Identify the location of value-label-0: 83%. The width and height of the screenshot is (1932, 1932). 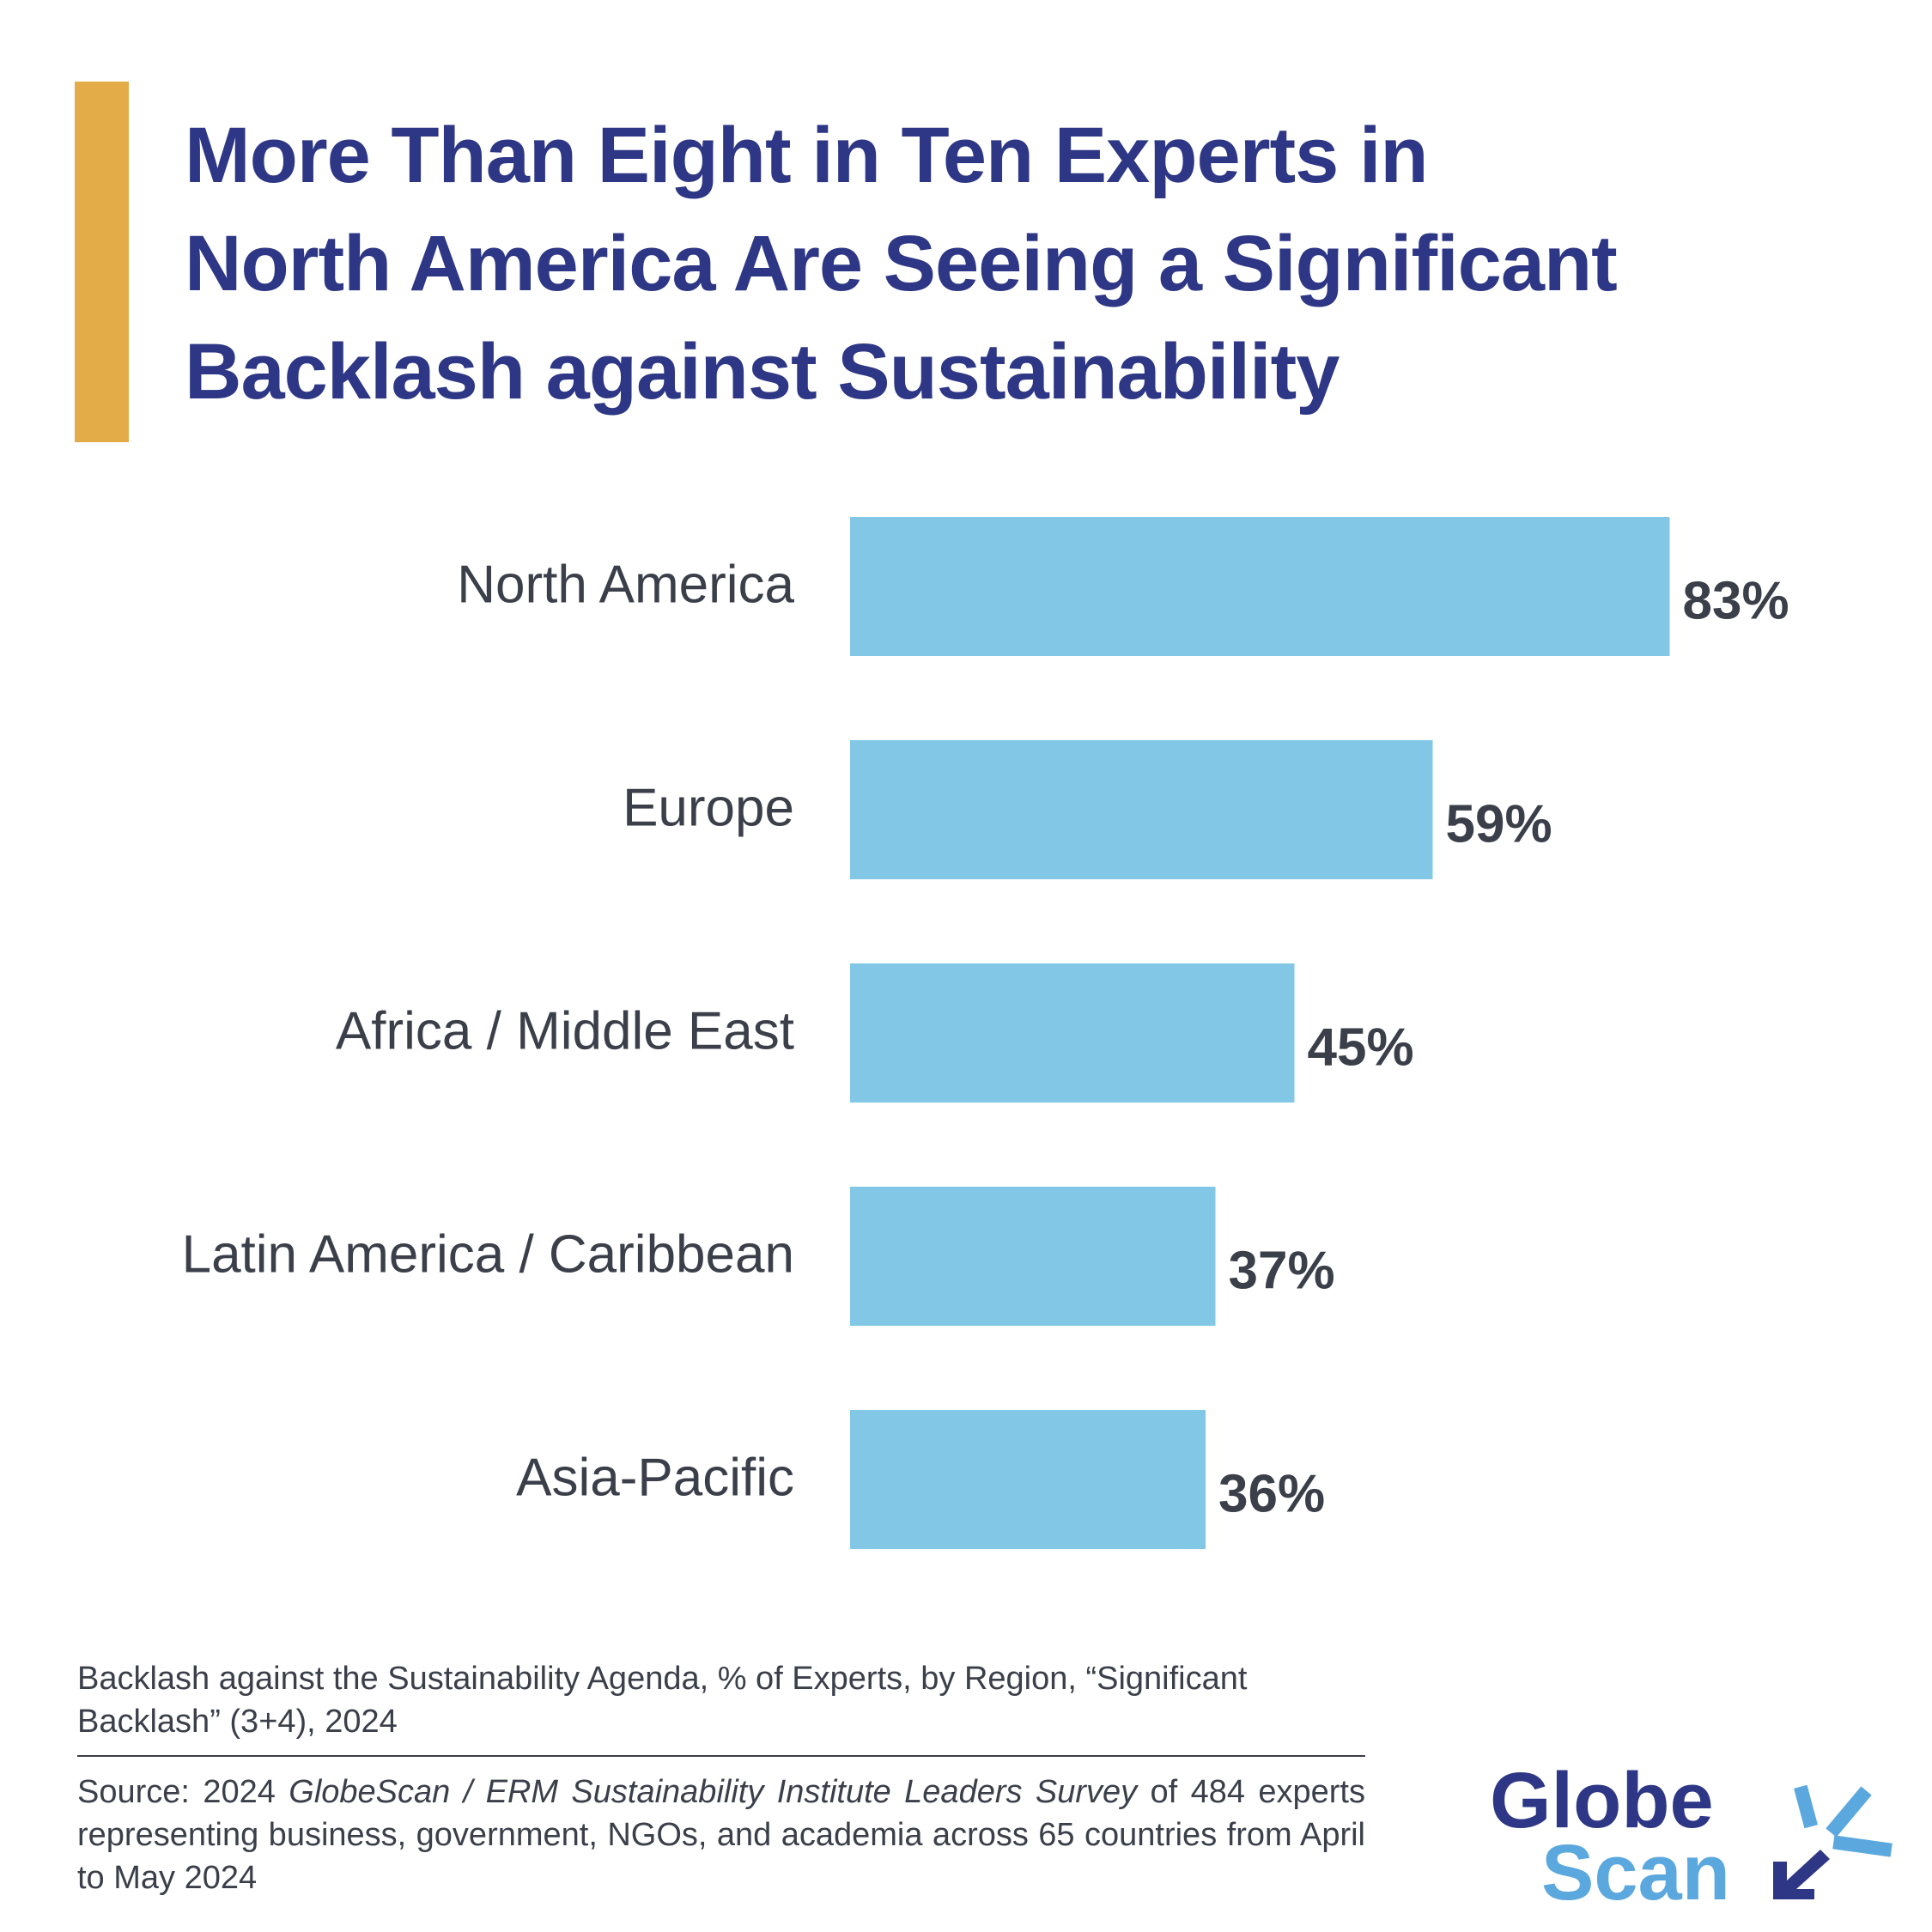
(1736, 600).